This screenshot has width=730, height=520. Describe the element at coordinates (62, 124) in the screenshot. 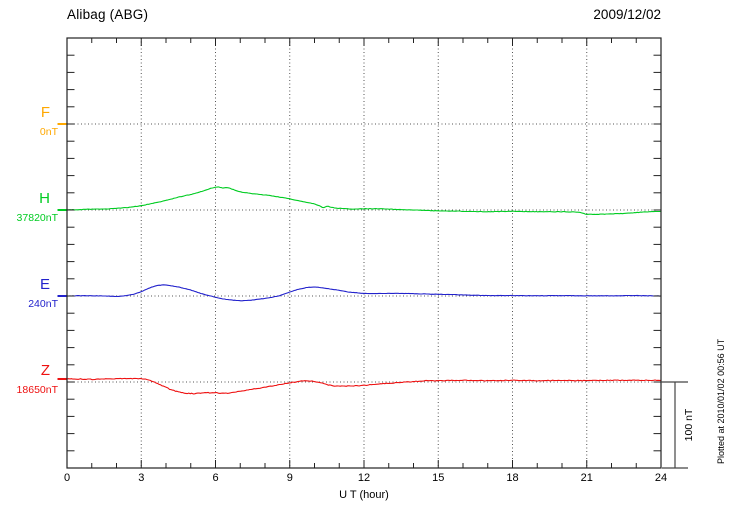

I see `baseline-marker-F` at that location.